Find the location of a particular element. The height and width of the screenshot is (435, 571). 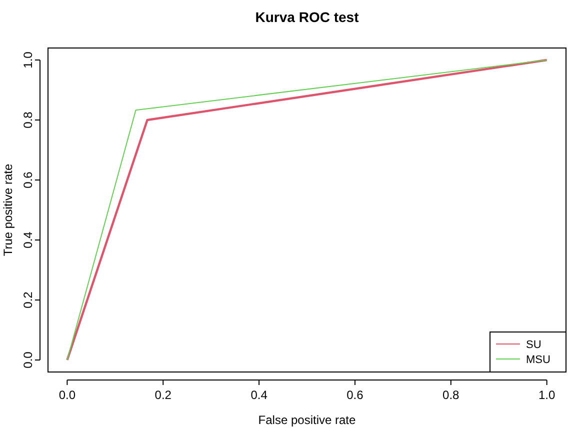

x-tick-label: 0.2 is located at coordinates (163, 395).